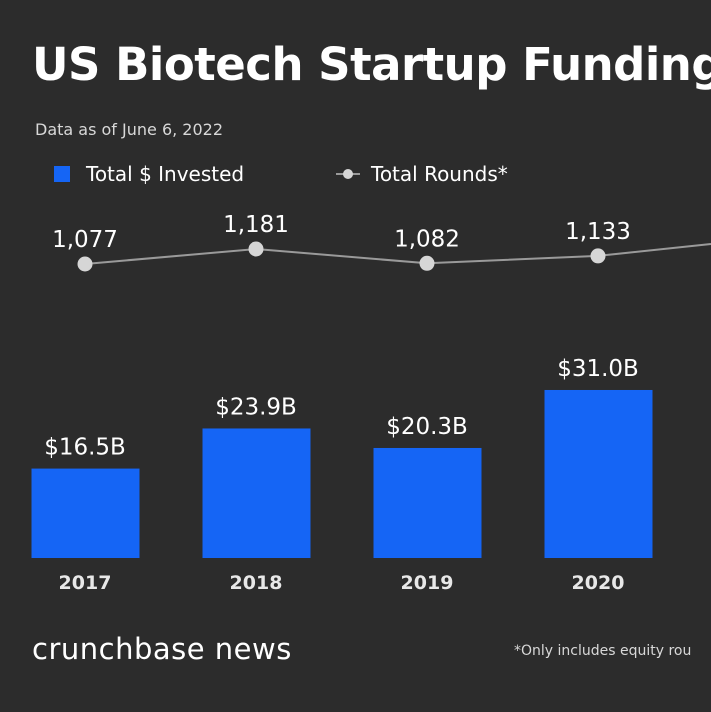 Image resolution: width=711 pixels, height=712 pixels. What do you see at coordinates (85, 513) in the screenshot?
I see `bar-2017` at bounding box center [85, 513].